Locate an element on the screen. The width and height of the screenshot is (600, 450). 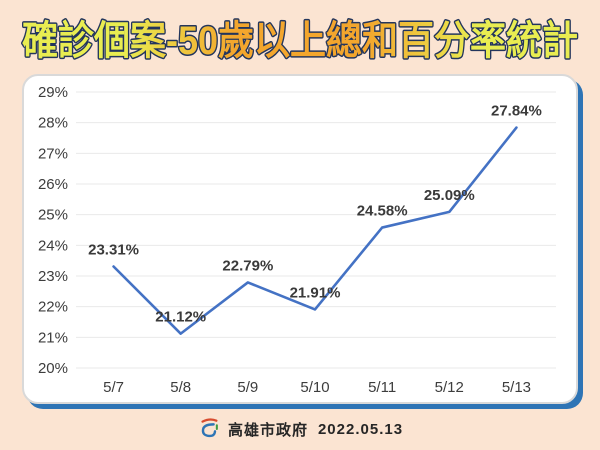
page-title-svg: 確診個案-50歲以上總和百分率統計 is located at coordinates (300, 41).